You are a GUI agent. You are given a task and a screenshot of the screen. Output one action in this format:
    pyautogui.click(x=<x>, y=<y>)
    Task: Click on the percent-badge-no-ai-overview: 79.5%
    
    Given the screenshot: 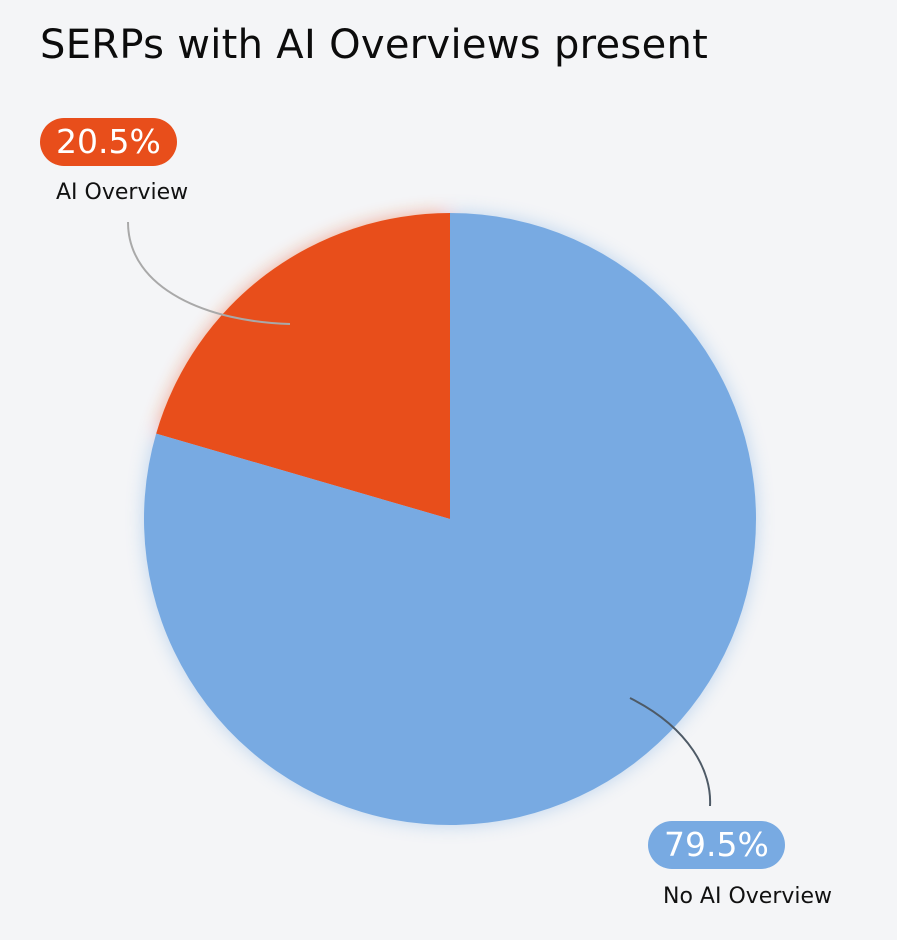 What is the action you would take?
    pyautogui.click(x=716, y=845)
    